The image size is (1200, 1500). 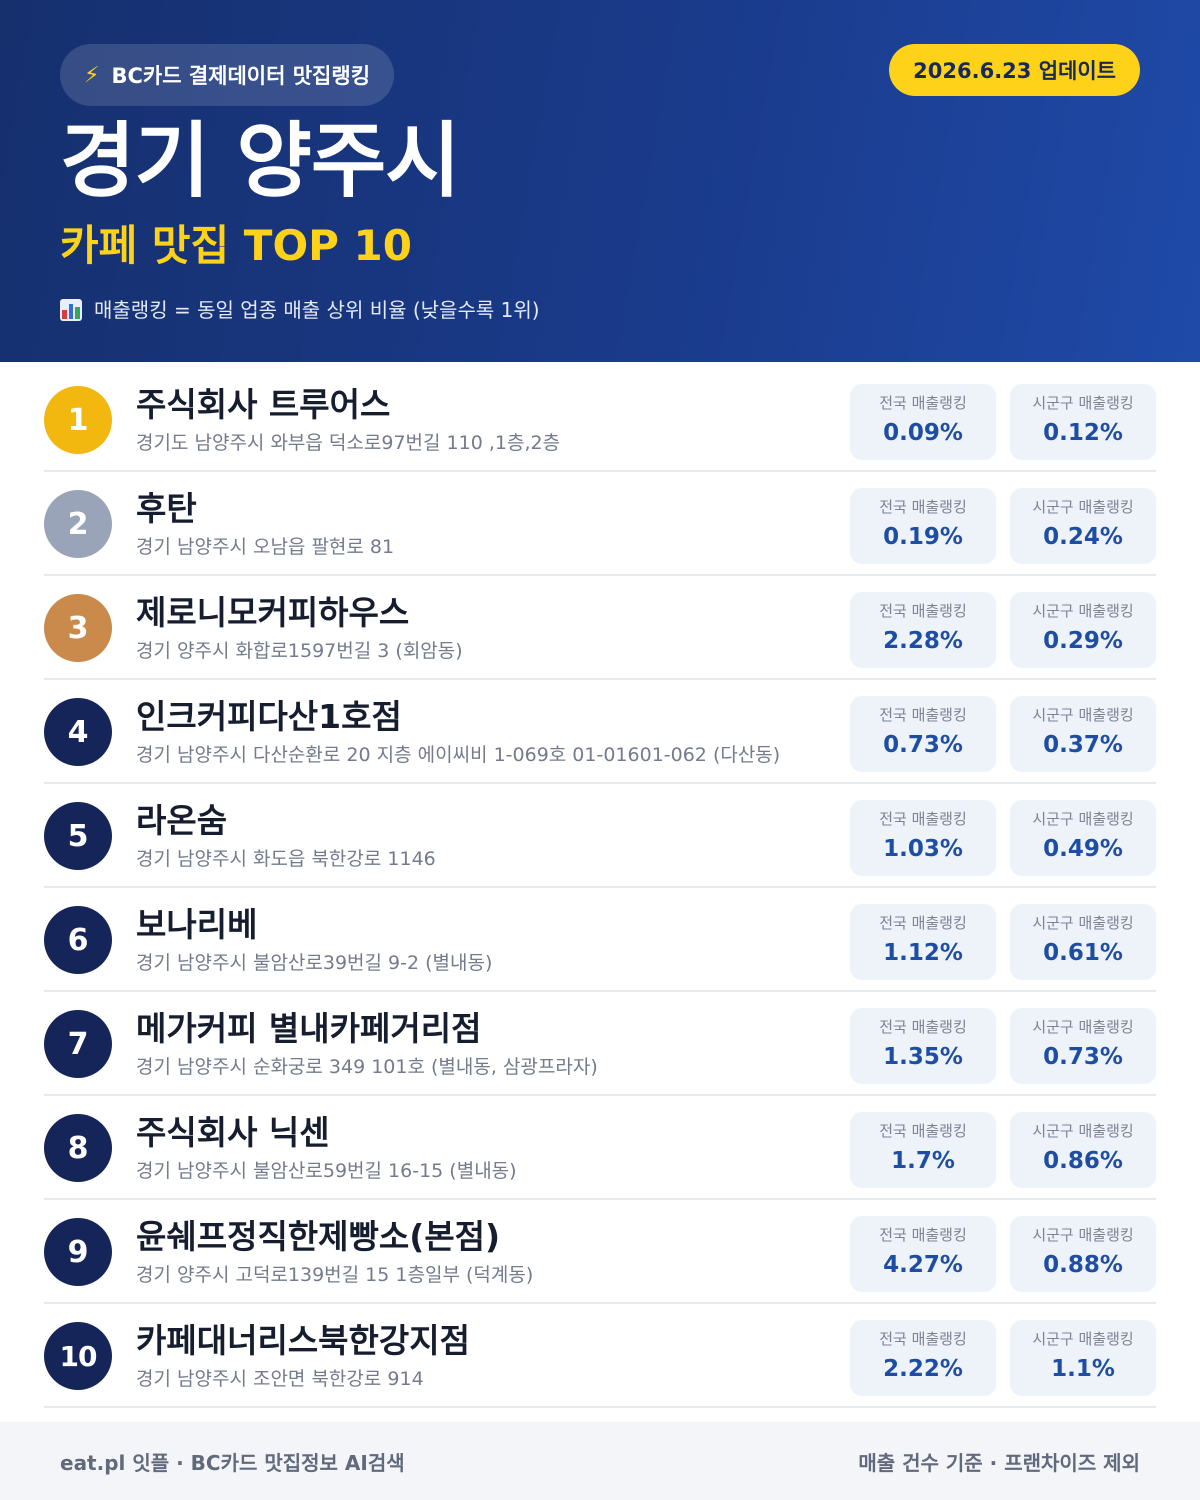 I want to click on restaurant-name: 라온숨, so click(x=182, y=820).